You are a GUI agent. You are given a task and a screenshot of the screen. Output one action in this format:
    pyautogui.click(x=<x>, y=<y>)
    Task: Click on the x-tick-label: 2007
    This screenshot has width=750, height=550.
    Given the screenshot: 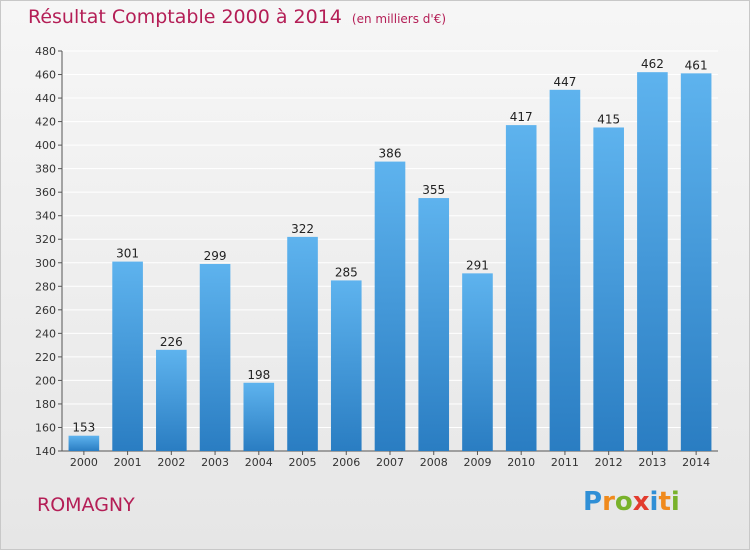 What is the action you would take?
    pyautogui.click(x=390, y=462)
    